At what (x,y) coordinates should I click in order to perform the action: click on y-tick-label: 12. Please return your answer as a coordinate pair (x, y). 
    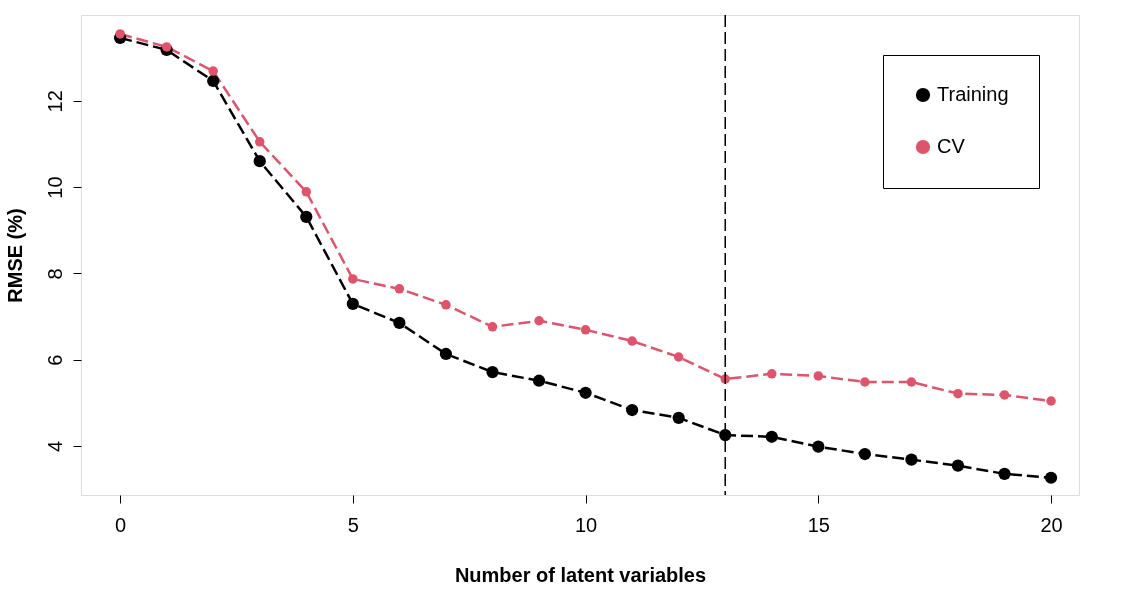
    Looking at the image, I should click on (54, 101).